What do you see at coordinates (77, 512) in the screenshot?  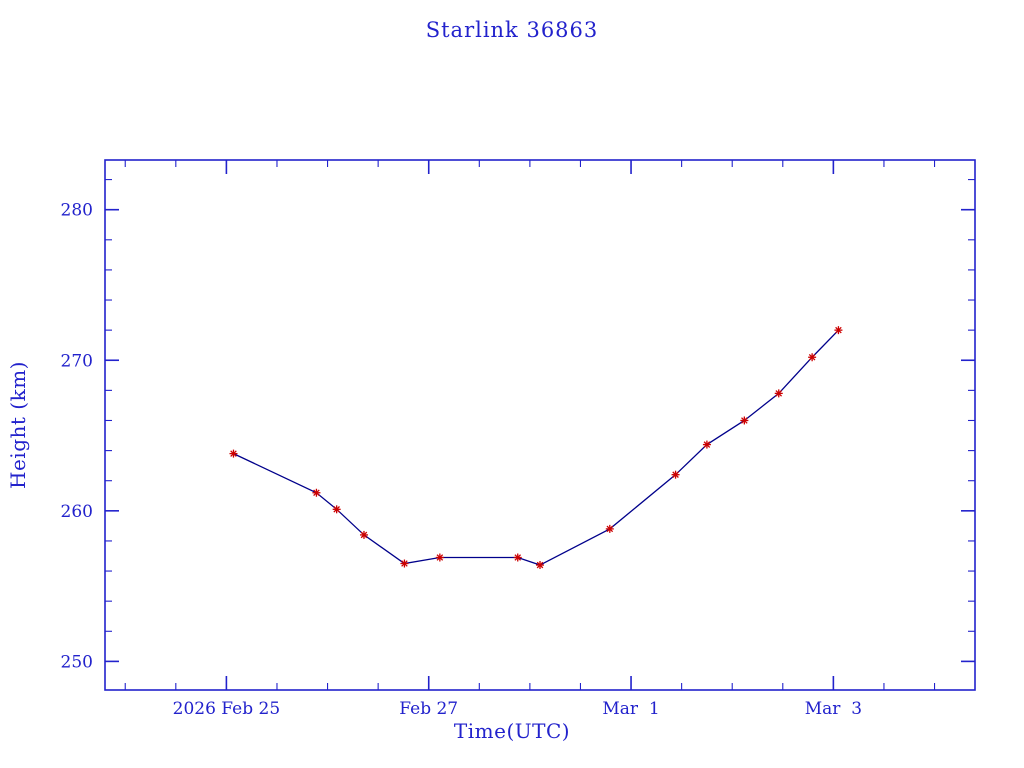 I see `y-tick-label: 260` at bounding box center [77, 512].